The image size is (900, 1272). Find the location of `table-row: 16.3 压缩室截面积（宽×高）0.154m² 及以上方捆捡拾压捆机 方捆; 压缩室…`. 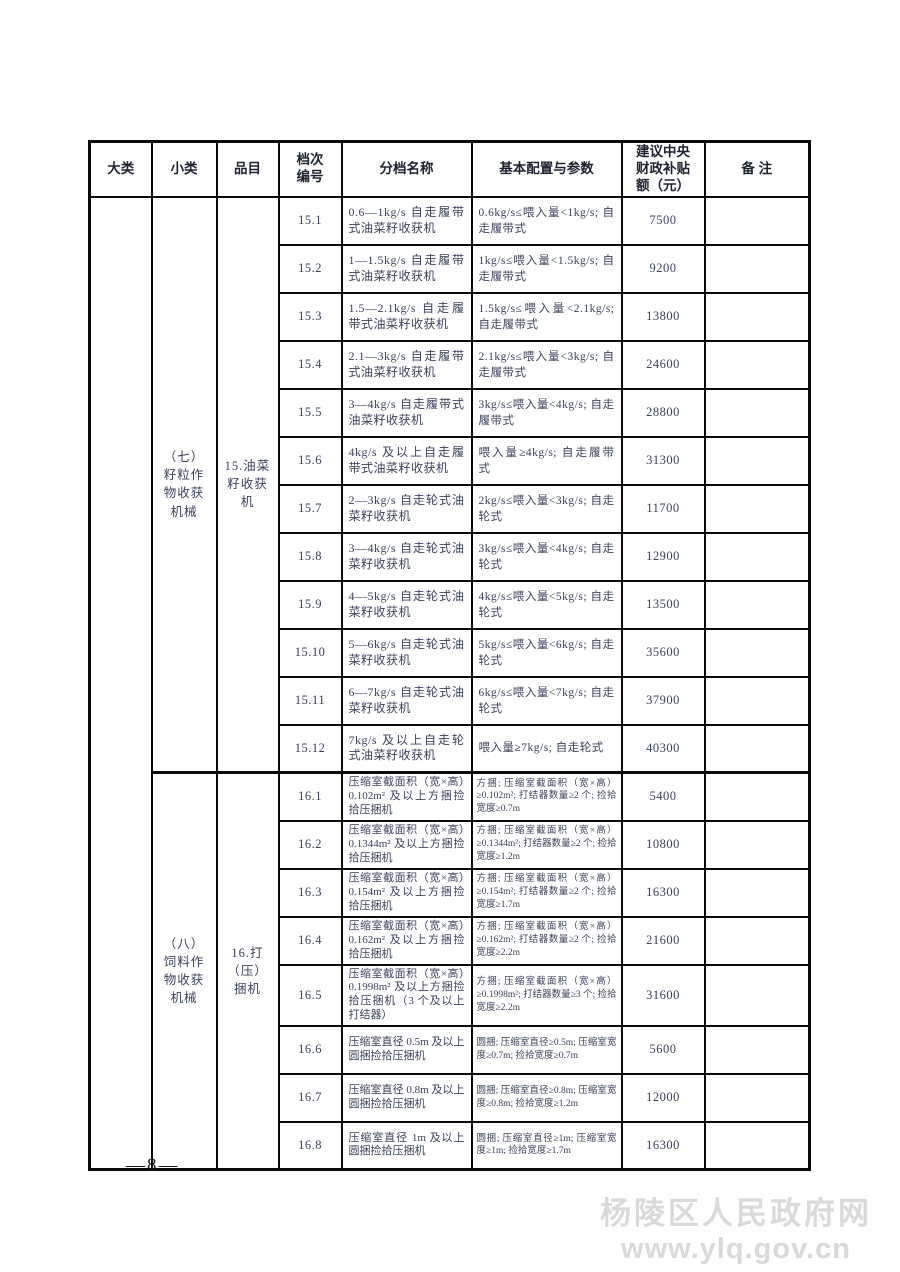

table-row: 16.3 压缩室截面积（宽×高）0.154m² 及以上方捆捡拾压捆机 方捆; 压缩室… is located at coordinates (450, 892).